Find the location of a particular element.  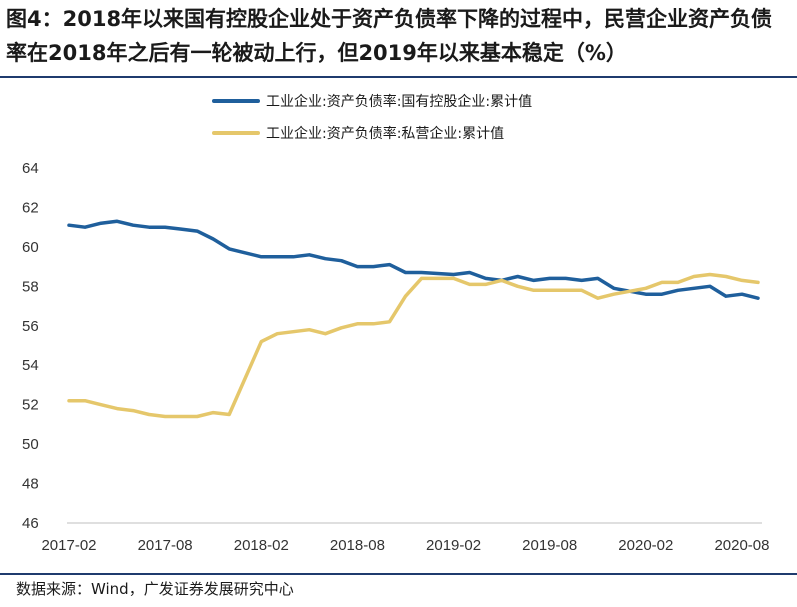

y-tick-label: 60 is located at coordinates (30, 247).